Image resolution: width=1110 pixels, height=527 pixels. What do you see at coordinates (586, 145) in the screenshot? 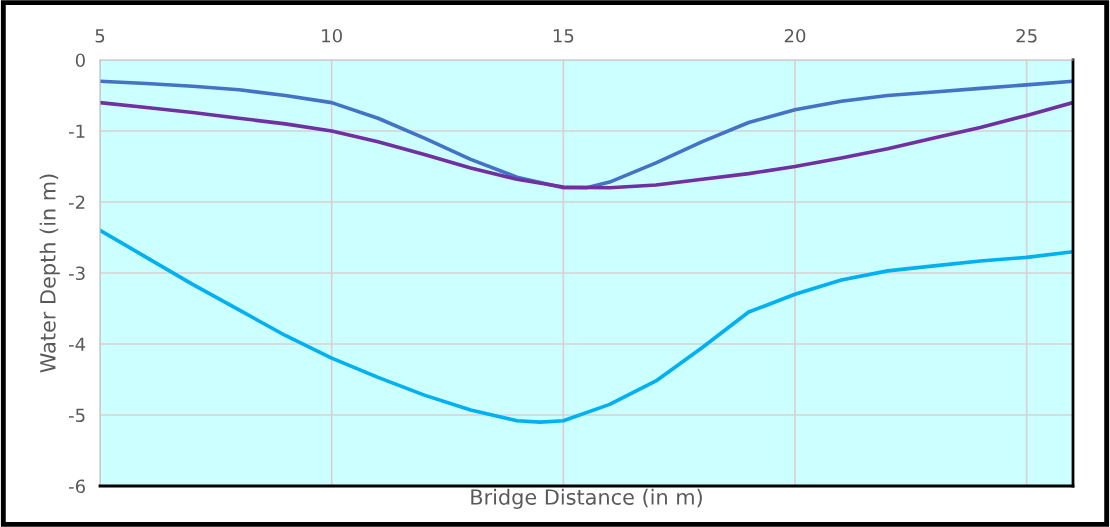
I see `line-series` at bounding box center [586, 145].